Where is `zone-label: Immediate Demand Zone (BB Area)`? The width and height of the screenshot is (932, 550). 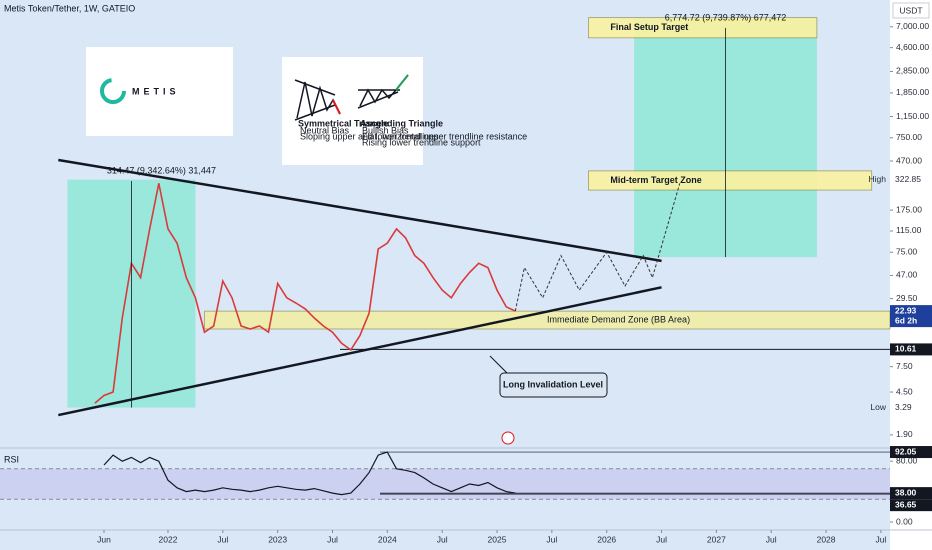 zone-label: Immediate Demand Zone (BB Area) is located at coordinates (618, 319).